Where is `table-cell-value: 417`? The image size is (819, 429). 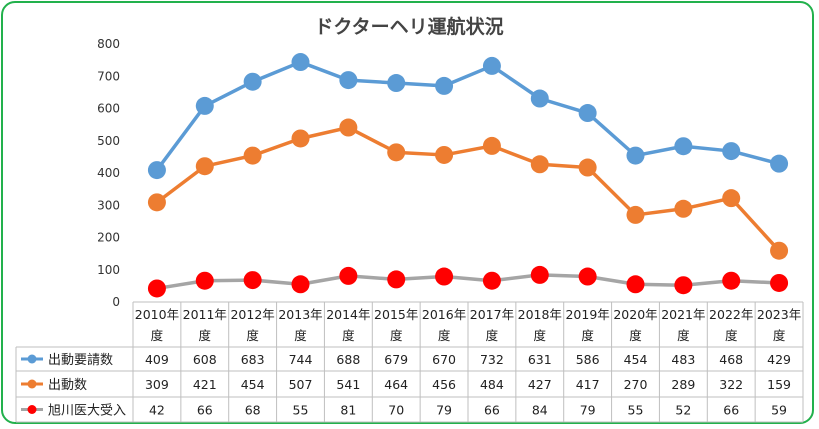 table-cell-value: 417 is located at coordinates (588, 384).